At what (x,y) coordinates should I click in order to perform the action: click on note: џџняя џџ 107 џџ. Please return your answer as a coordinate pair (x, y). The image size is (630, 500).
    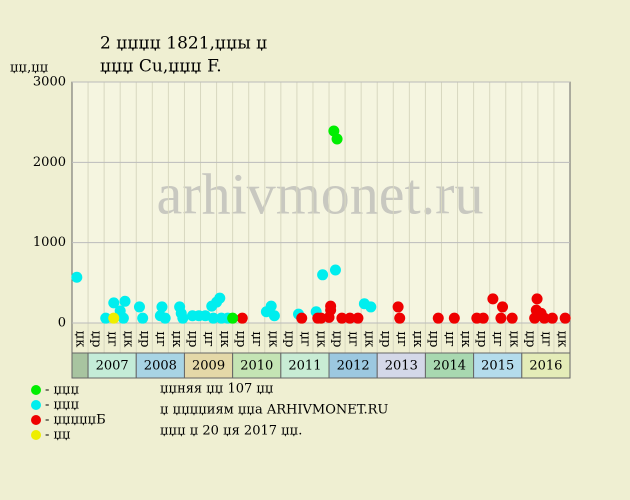
    Looking at the image, I should click on (217, 389).